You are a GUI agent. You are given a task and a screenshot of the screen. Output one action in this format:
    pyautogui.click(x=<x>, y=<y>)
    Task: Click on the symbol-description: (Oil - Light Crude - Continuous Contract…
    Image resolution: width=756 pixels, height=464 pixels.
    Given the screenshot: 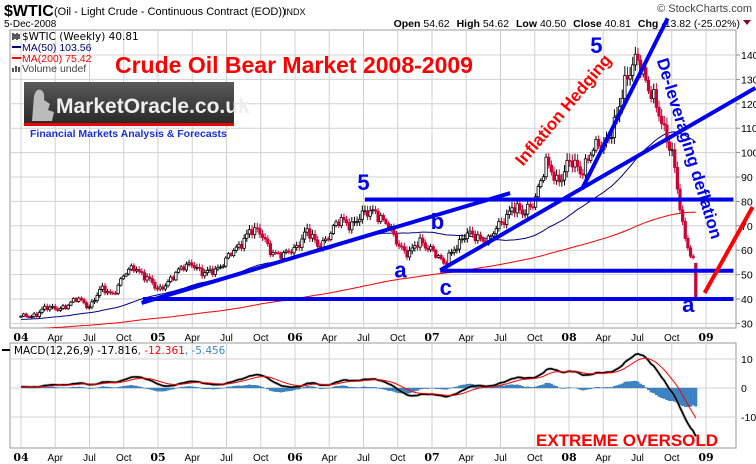 What is the action you would take?
    pyautogui.click(x=170, y=12)
    